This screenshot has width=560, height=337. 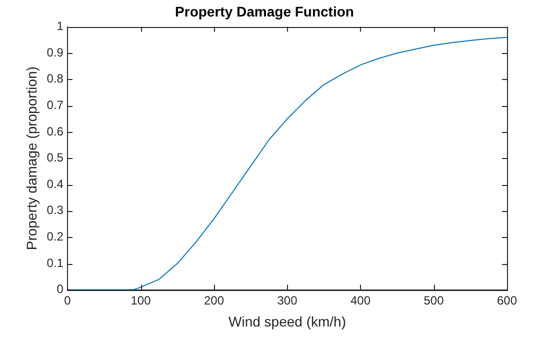 What do you see at coordinates (55, 52) in the screenshot?
I see `y-tick-label: 0.9` at bounding box center [55, 52].